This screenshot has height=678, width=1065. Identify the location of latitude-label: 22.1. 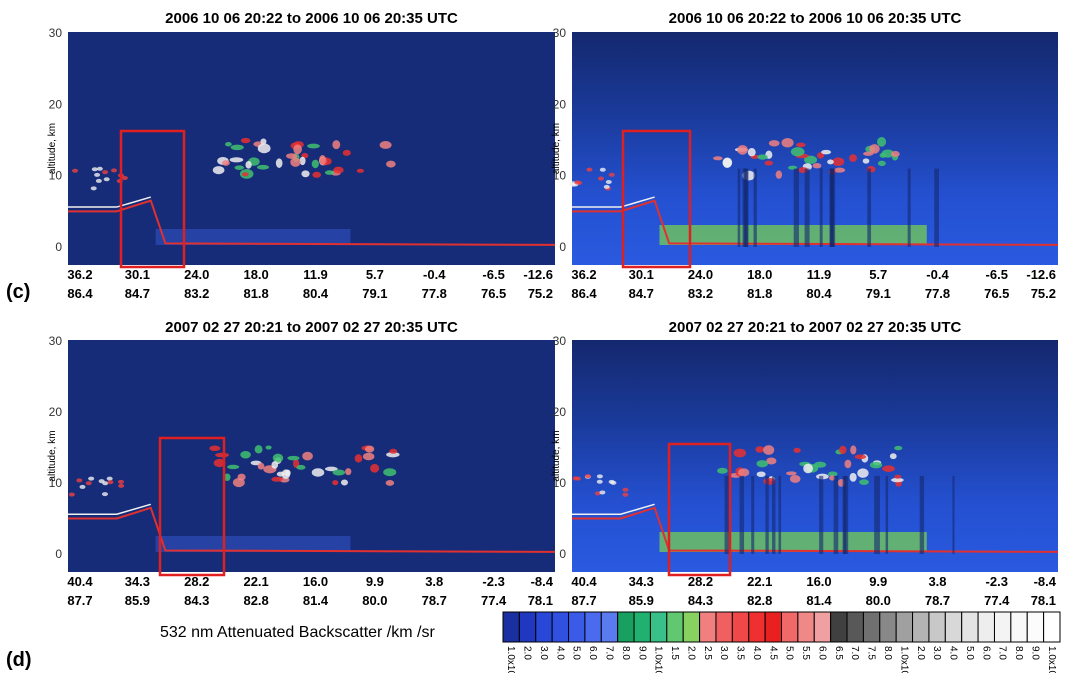
(759, 581).